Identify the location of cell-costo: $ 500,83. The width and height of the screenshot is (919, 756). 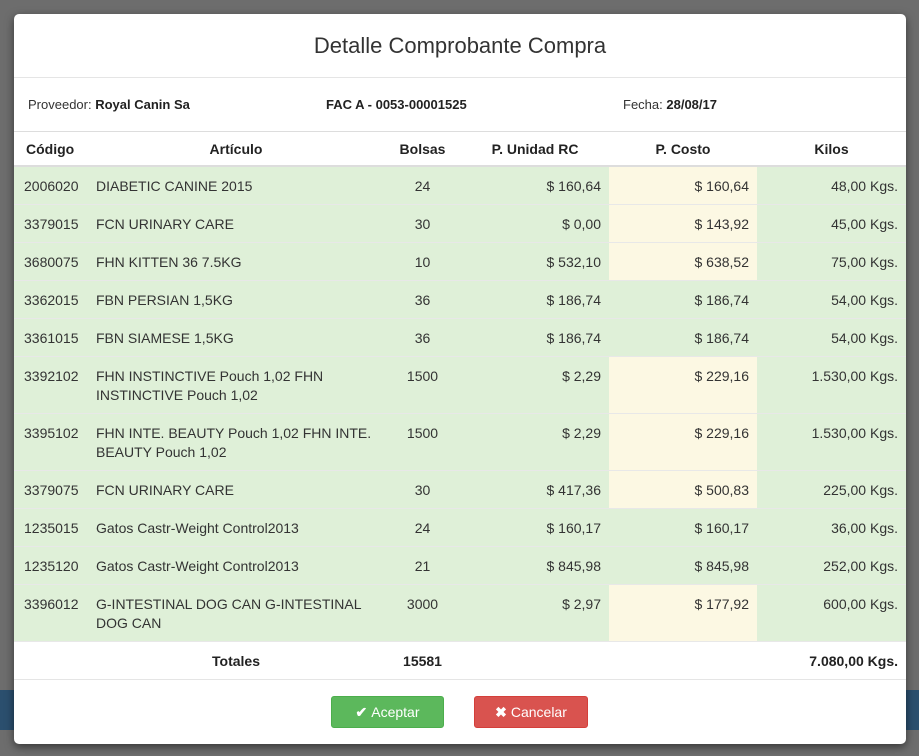
(683, 489).